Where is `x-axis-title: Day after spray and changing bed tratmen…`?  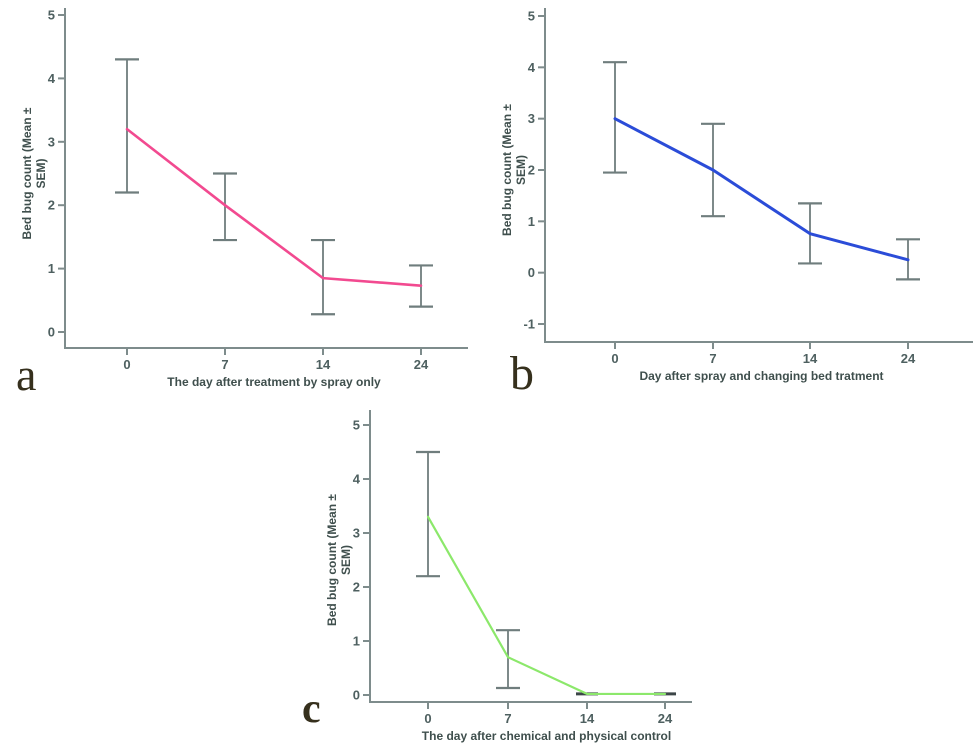
x-axis-title: Day after spray and changing bed tratmen… is located at coordinates (761, 376).